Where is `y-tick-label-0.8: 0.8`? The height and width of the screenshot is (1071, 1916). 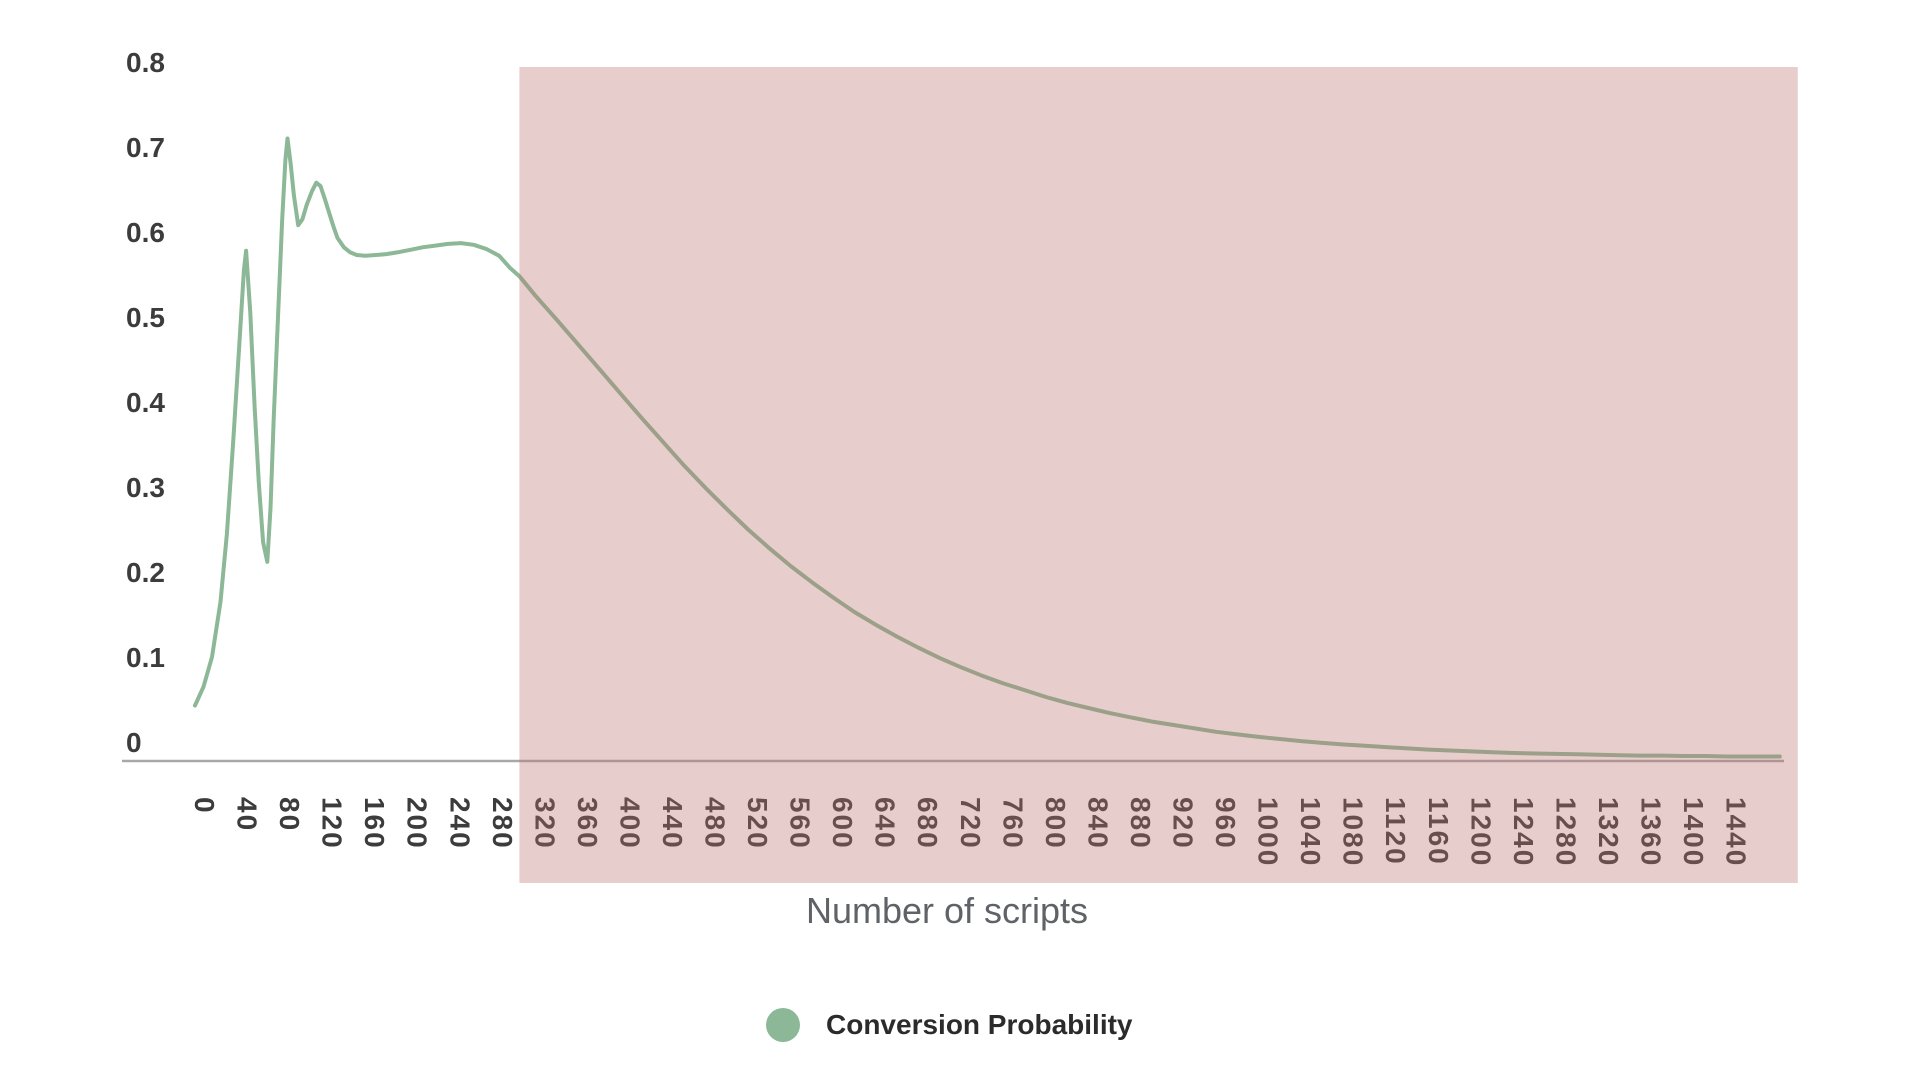
y-tick-label-0.8: 0.8 is located at coordinates (145, 62).